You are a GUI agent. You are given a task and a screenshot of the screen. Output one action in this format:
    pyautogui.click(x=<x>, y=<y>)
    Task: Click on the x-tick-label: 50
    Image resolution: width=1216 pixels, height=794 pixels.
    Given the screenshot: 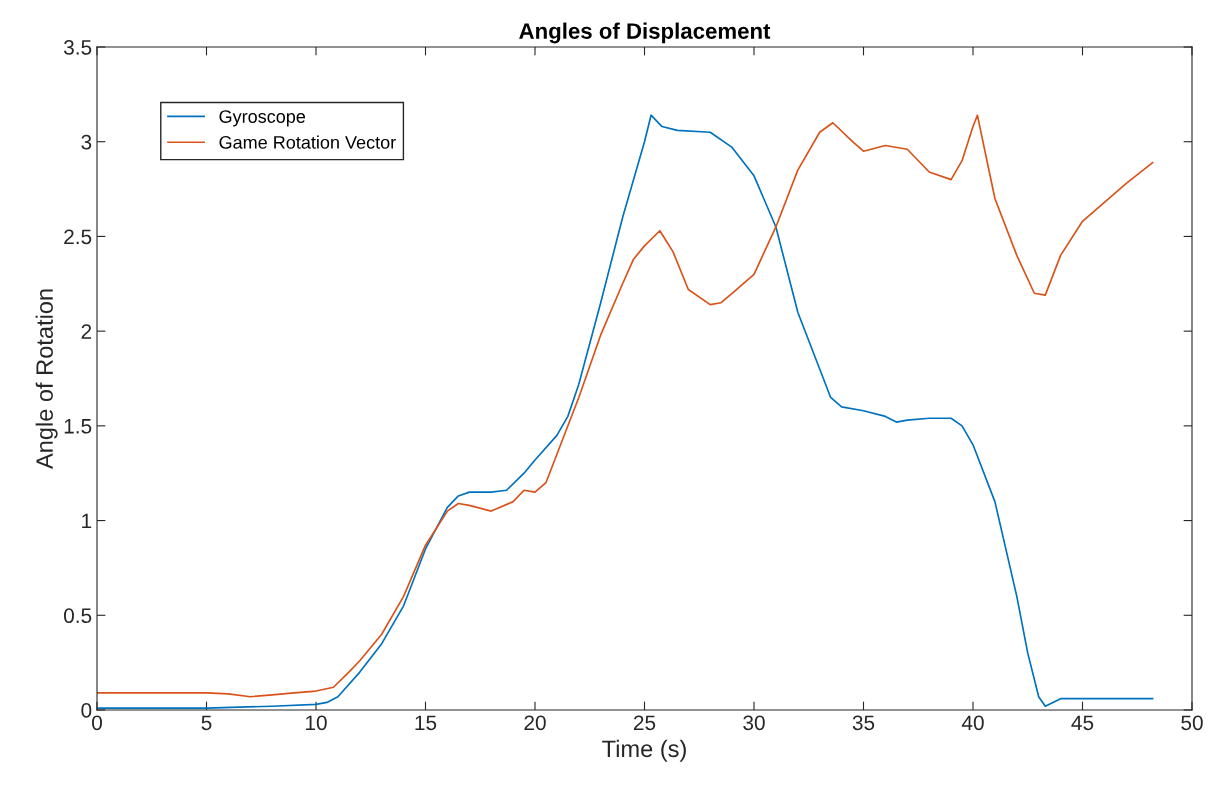 What is the action you would take?
    pyautogui.click(x=1192, y=723)
    